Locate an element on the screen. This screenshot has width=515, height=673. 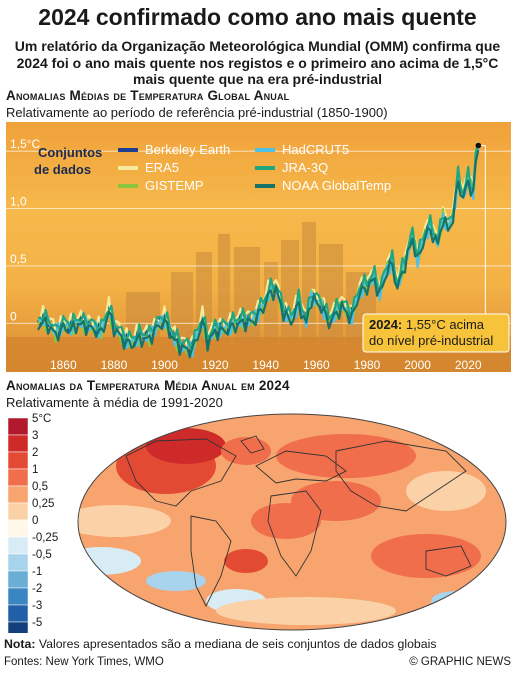
svg-text: 2024: 1,55°C acima is located at coordinates (427, 324).